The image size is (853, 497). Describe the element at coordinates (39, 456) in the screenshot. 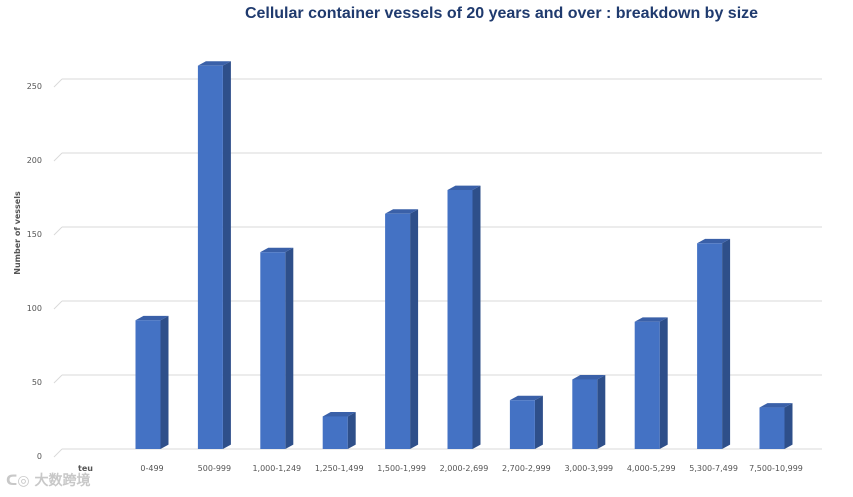

I see `y-tick-label: 0` at that location.